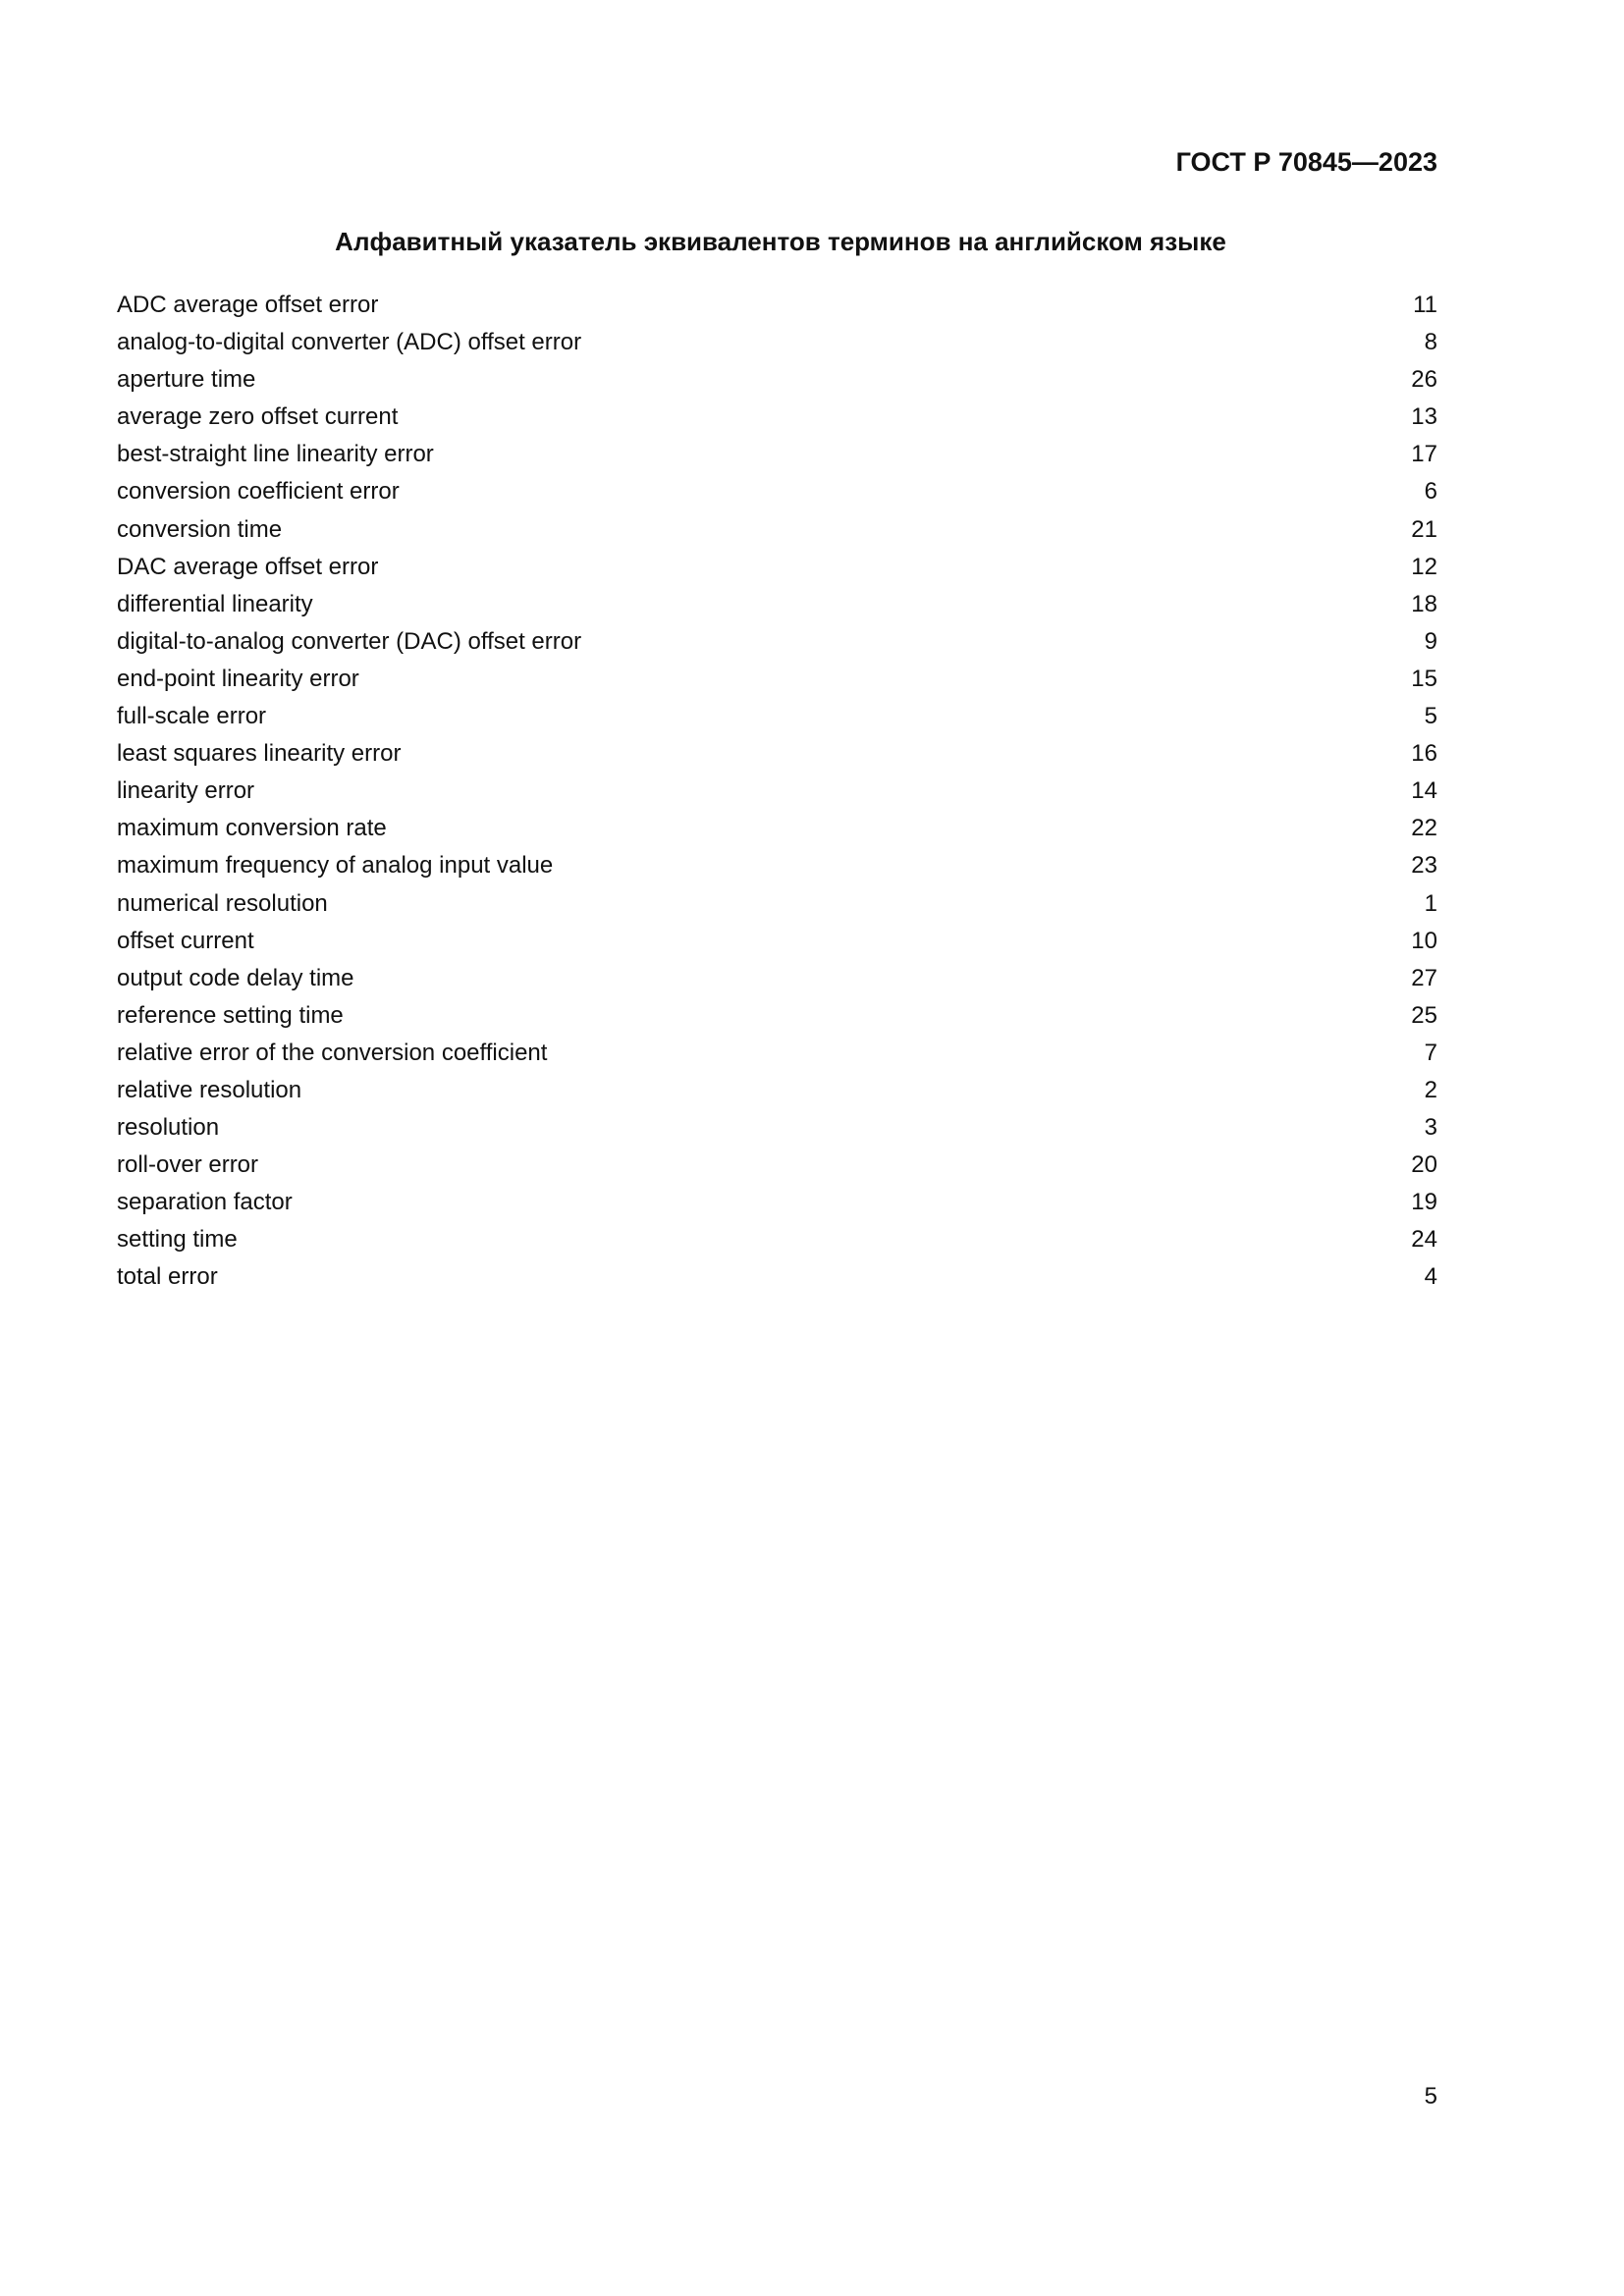  I want to click on entry-number: 3, so click(1430, 1128).